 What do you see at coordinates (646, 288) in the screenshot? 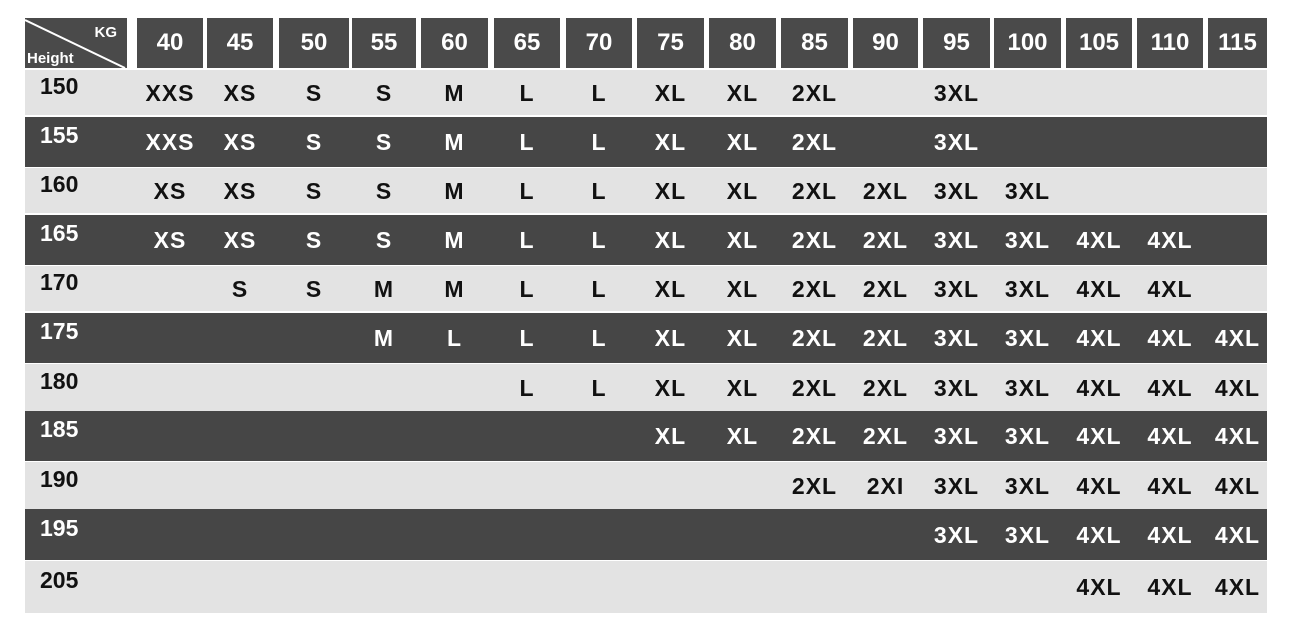
I see `table-row: 170 S S M M L L XL XL 2XL 2XL 3XL 3XL 4XL 4XL` at bounding box center [646, 288].